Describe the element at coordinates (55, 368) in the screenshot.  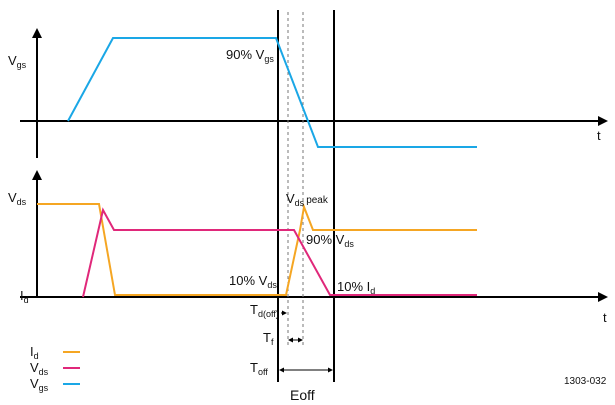
I see `legend: Id Vds Vgs` at that location.